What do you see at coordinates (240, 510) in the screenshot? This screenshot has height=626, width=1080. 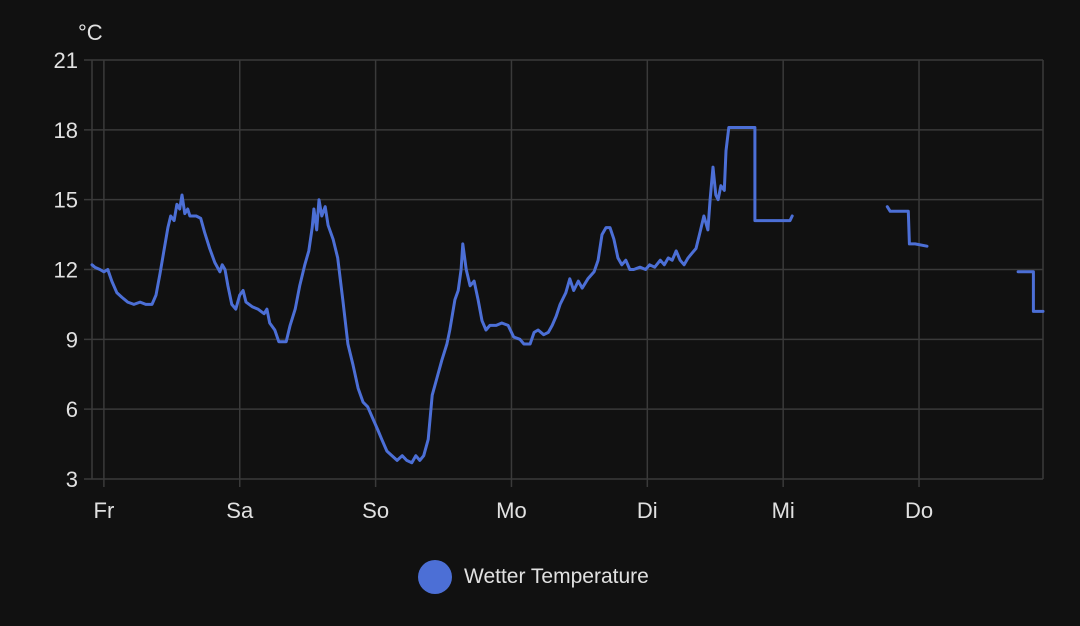 I see `x-tick-label: Sa` at bounding box center [240, 510].